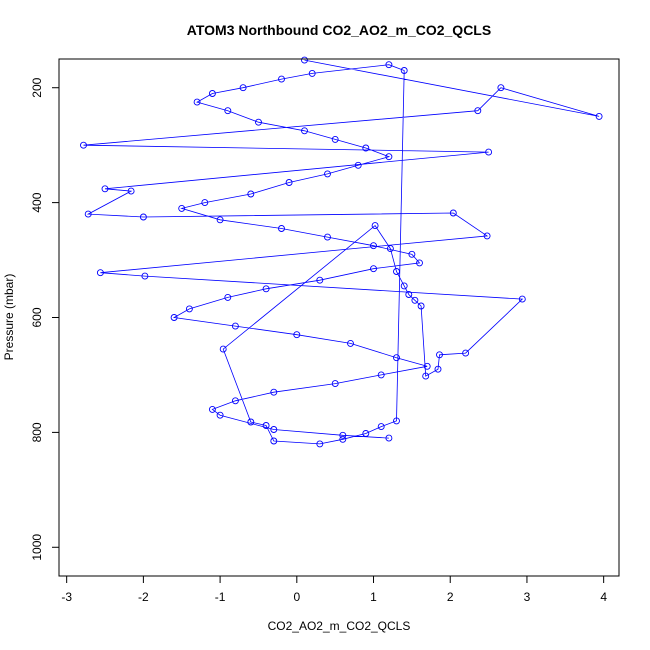  Describe the element at coordinates (37, 317) in the screenshot. I see `y-tick-label: 600` at that location.